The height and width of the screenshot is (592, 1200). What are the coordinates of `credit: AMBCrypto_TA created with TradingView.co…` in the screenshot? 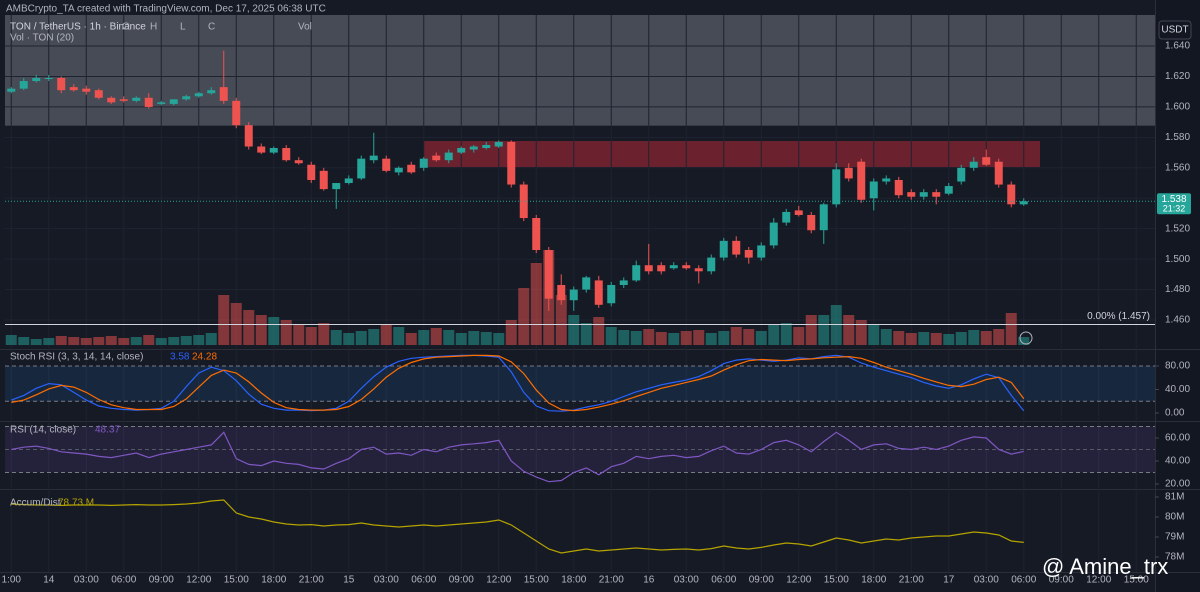 It's located at (166, 9).